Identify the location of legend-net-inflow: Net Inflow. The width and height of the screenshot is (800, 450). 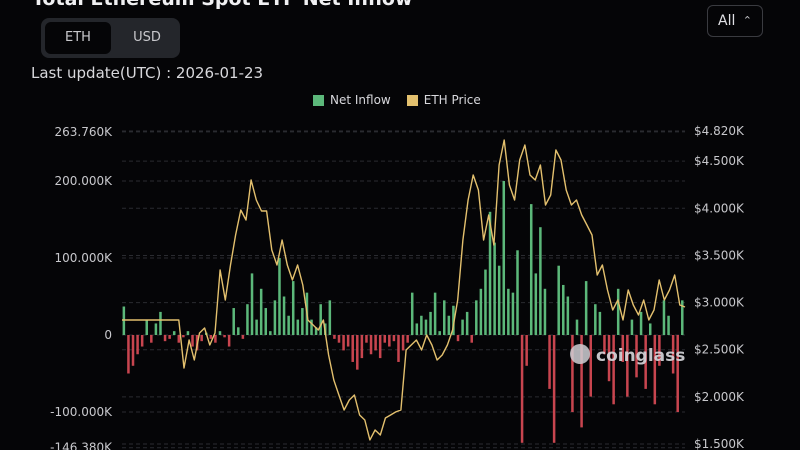
(352, 100).